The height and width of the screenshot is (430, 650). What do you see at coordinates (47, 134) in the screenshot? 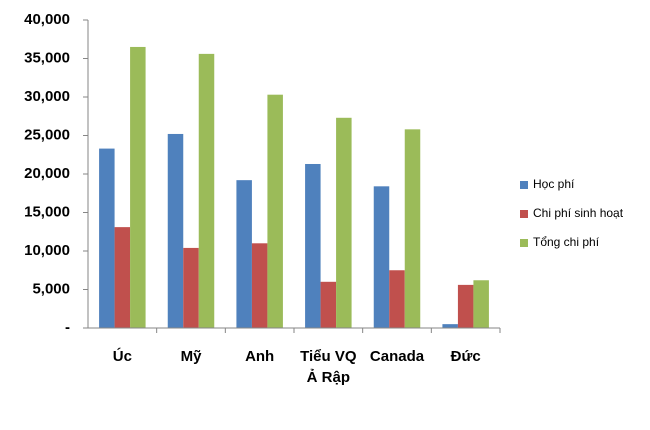
I see `y-tick-label: 25,000` at bounding box center [47, 134].